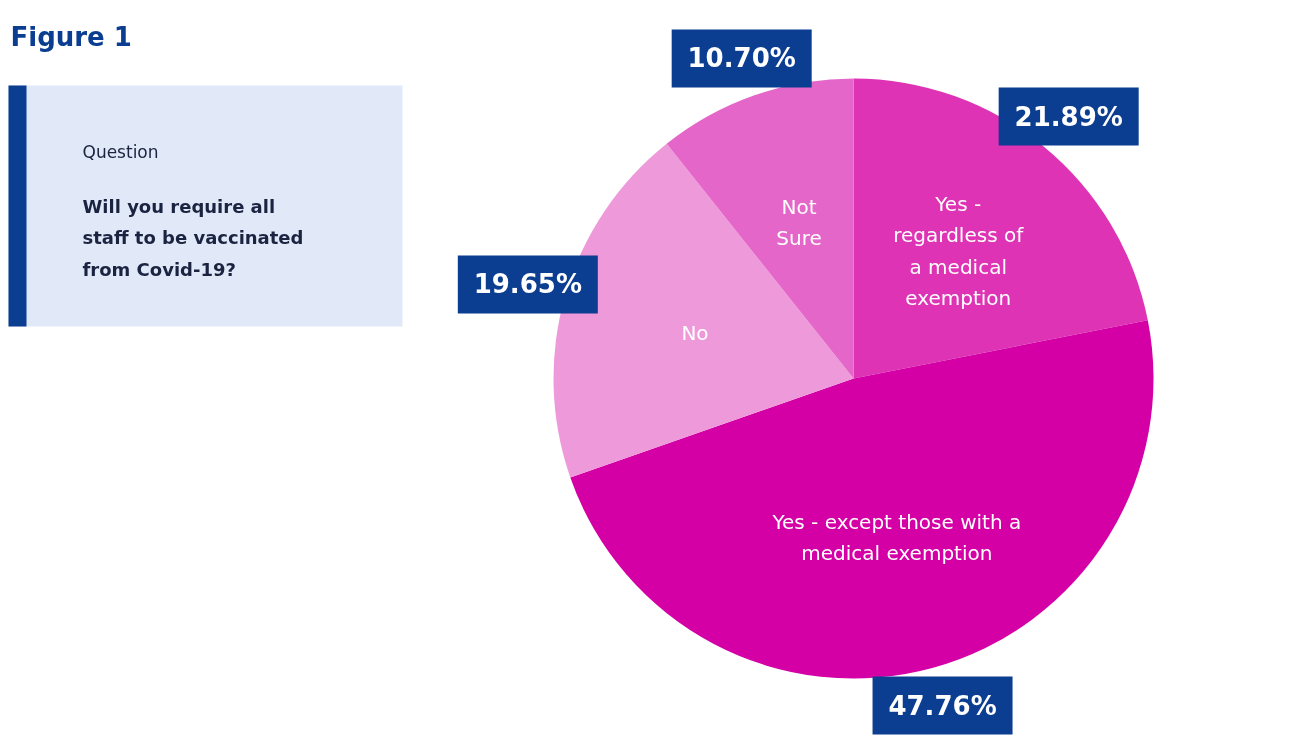 The height and width of the screenshot is (756, 1301). Describe the element at coordinates (120, 151) in the screenshot. I see `text: Question` at that location.